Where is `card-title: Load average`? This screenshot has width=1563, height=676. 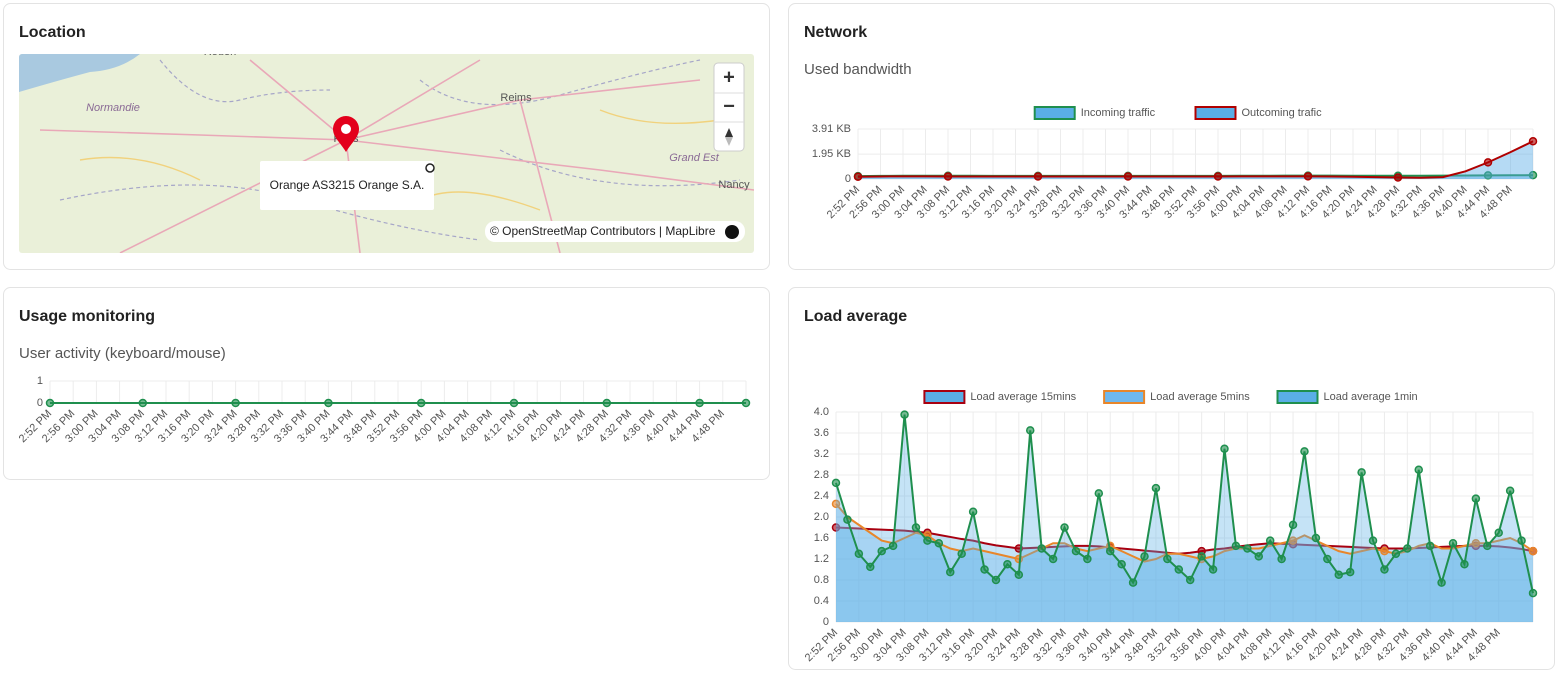
card-title: Load average is located at coordinates (855, 316).